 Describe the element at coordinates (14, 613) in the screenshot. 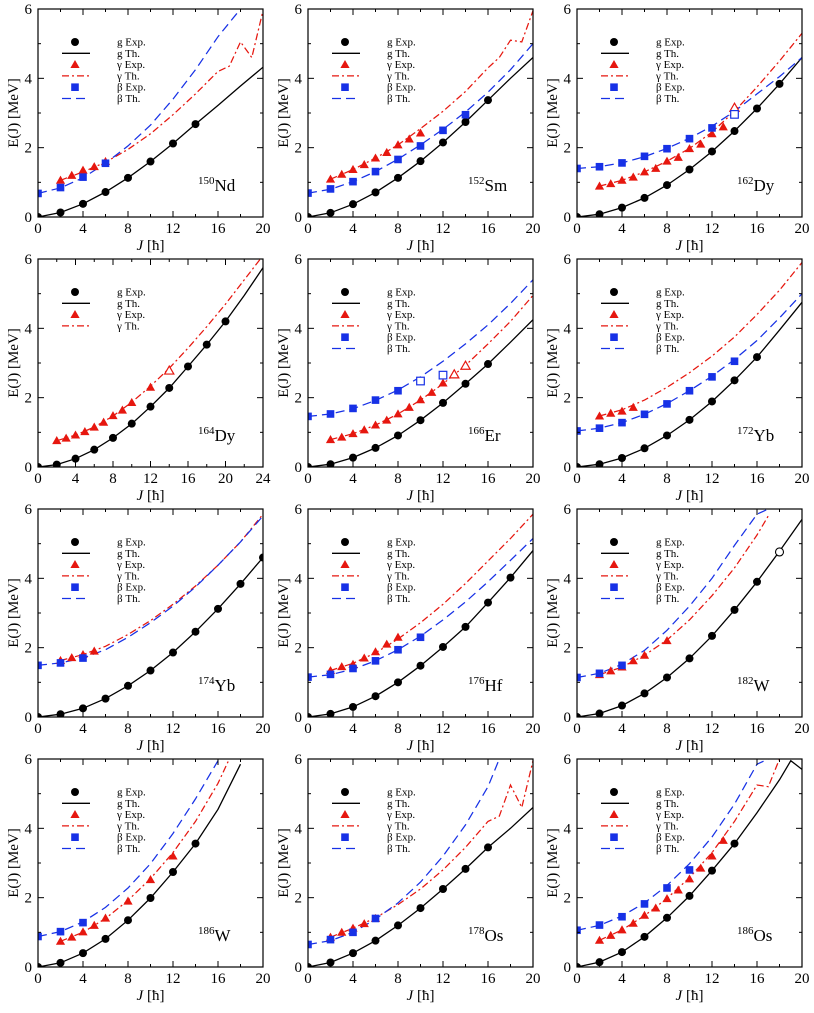

I see `y-axis-label: E(J) [MeV]` at that location.